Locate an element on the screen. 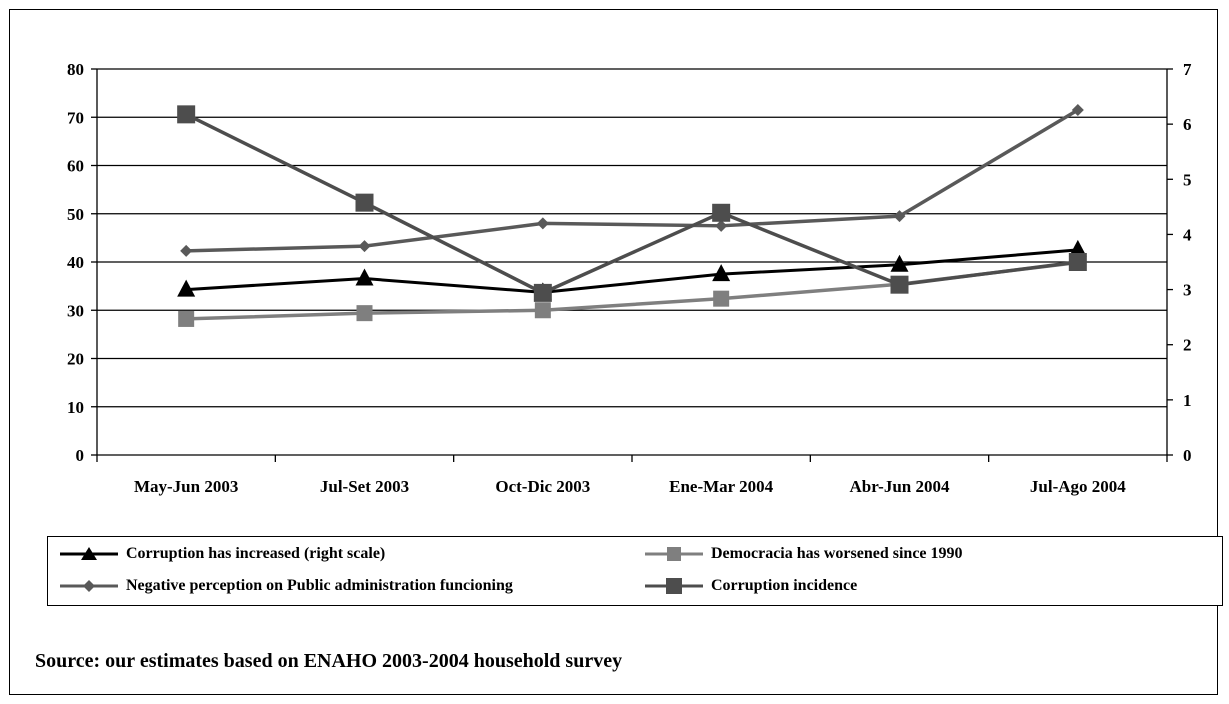  legend-item-corruption-incidence: Corruption incidence is located at coordinates (751, 586).